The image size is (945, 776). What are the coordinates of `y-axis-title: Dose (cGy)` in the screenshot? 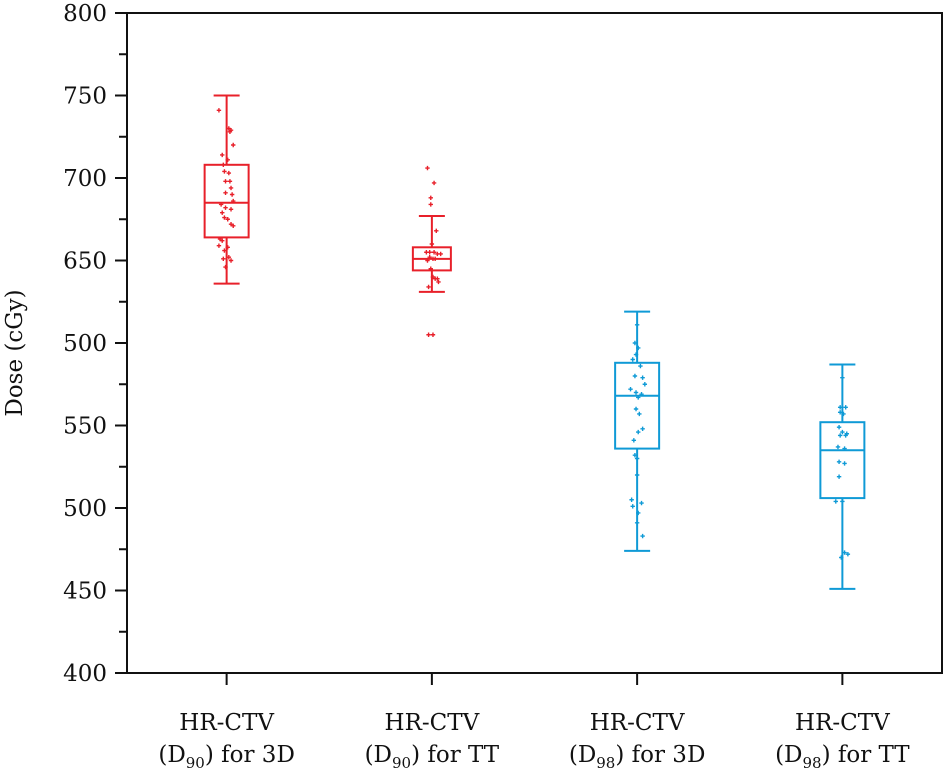 It's located at (15, 352).